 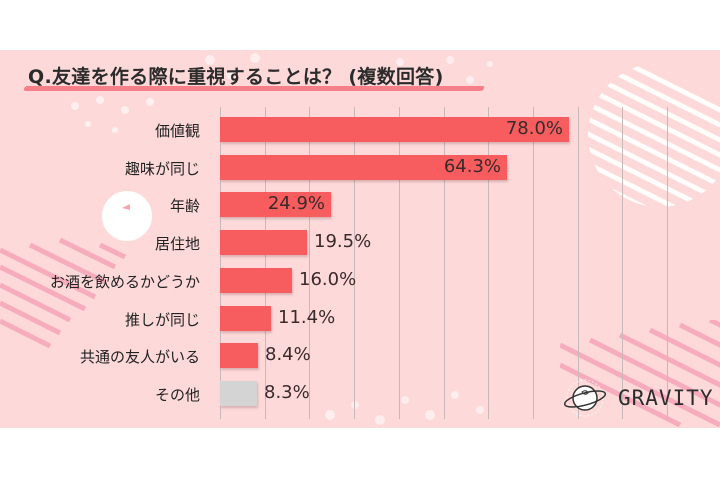 I want to click on chart-title: Q.友達を作る際に重視することは？ (複数回答), so click(x=236, y=77).